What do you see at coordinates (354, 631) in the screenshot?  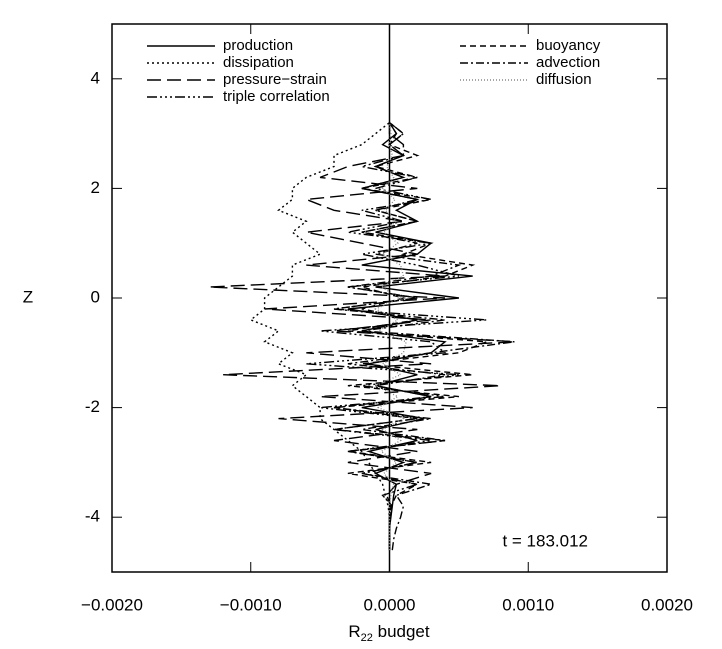 I see `x-label-part: R` at bounding box center [354, 631].